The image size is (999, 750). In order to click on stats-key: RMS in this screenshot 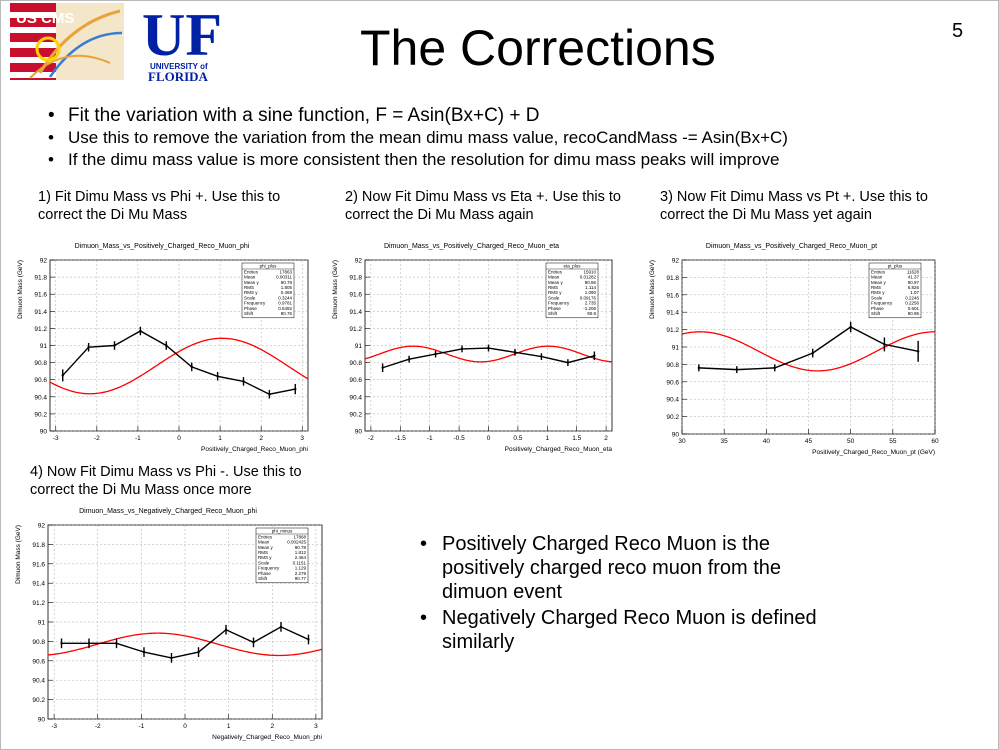, I will do `click(249, 287)`.